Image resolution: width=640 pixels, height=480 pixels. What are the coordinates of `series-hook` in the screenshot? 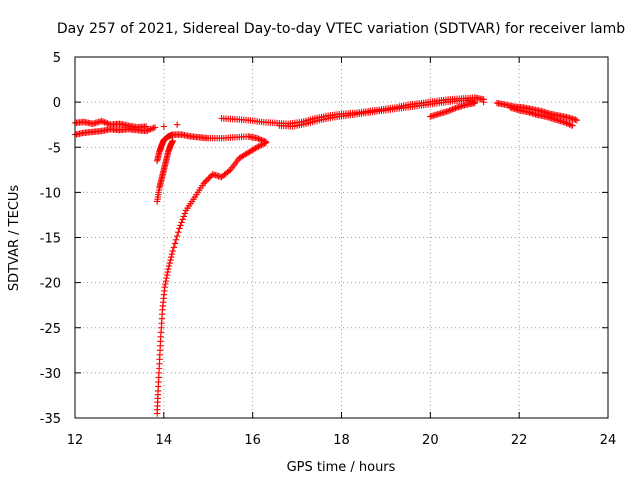 It's located at (211, 147).